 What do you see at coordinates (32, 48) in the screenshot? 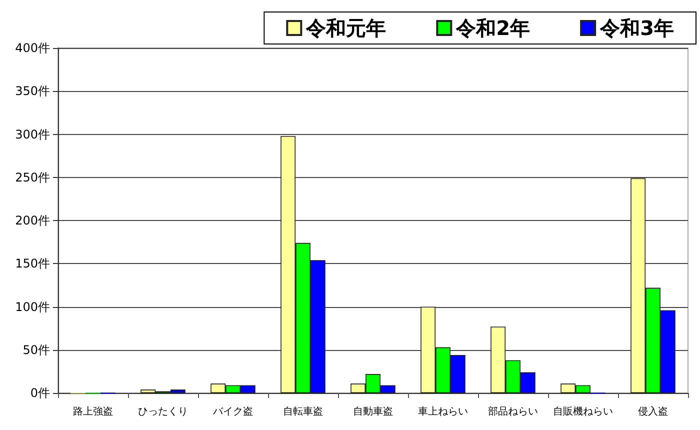
I see `y-tick-label: 400件` at bounding box center [32, 48].